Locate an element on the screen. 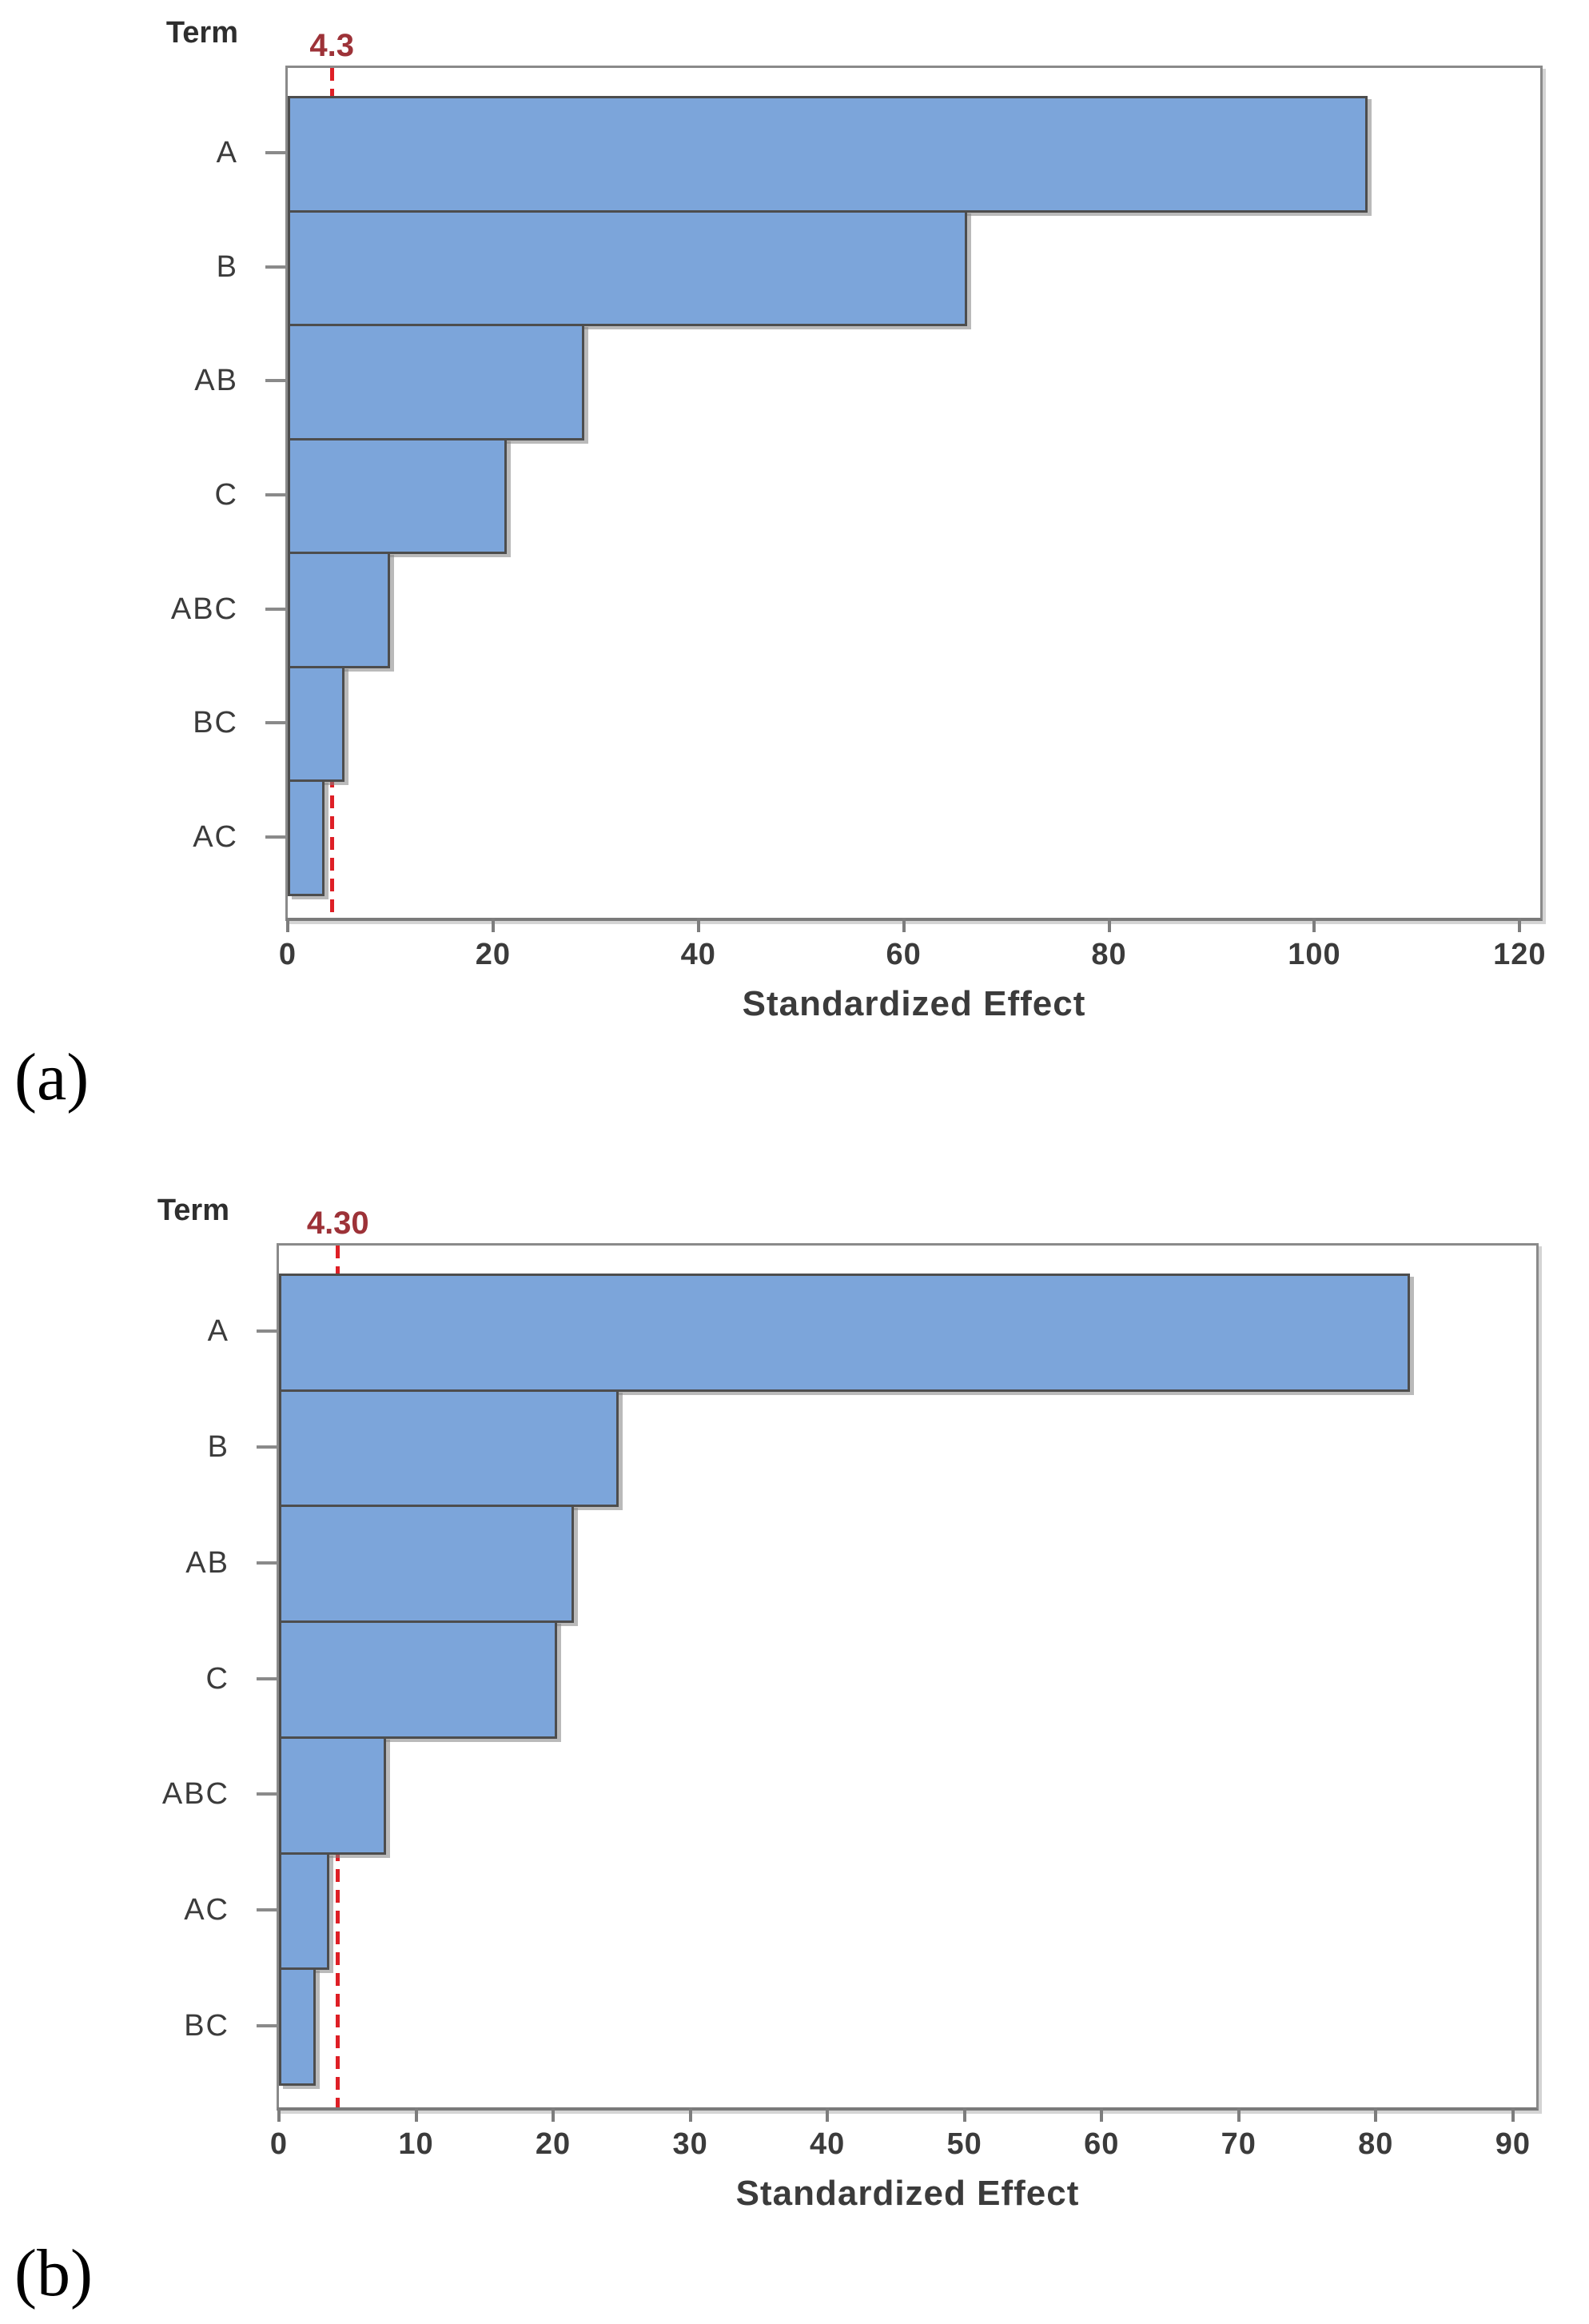 This screenshot has height=2324, width=1589. reference-line-value: 4.3 is located at coordinates (332, 46).